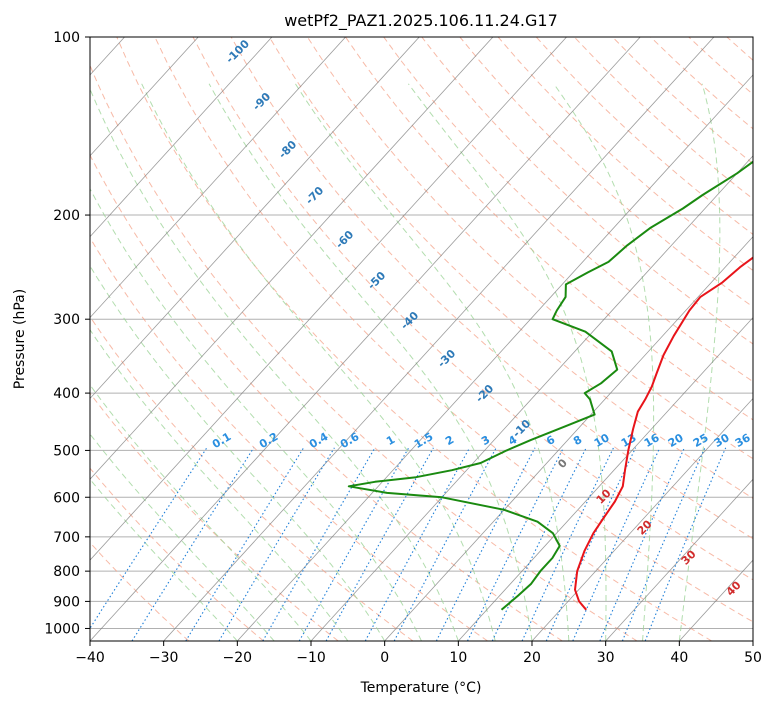 The width and height of the screenshot is (775, 708). What do you see at coordinates (164, 658) in the screenshot?
I see `x-tick-label: −30` at bounding box center [164, 658].